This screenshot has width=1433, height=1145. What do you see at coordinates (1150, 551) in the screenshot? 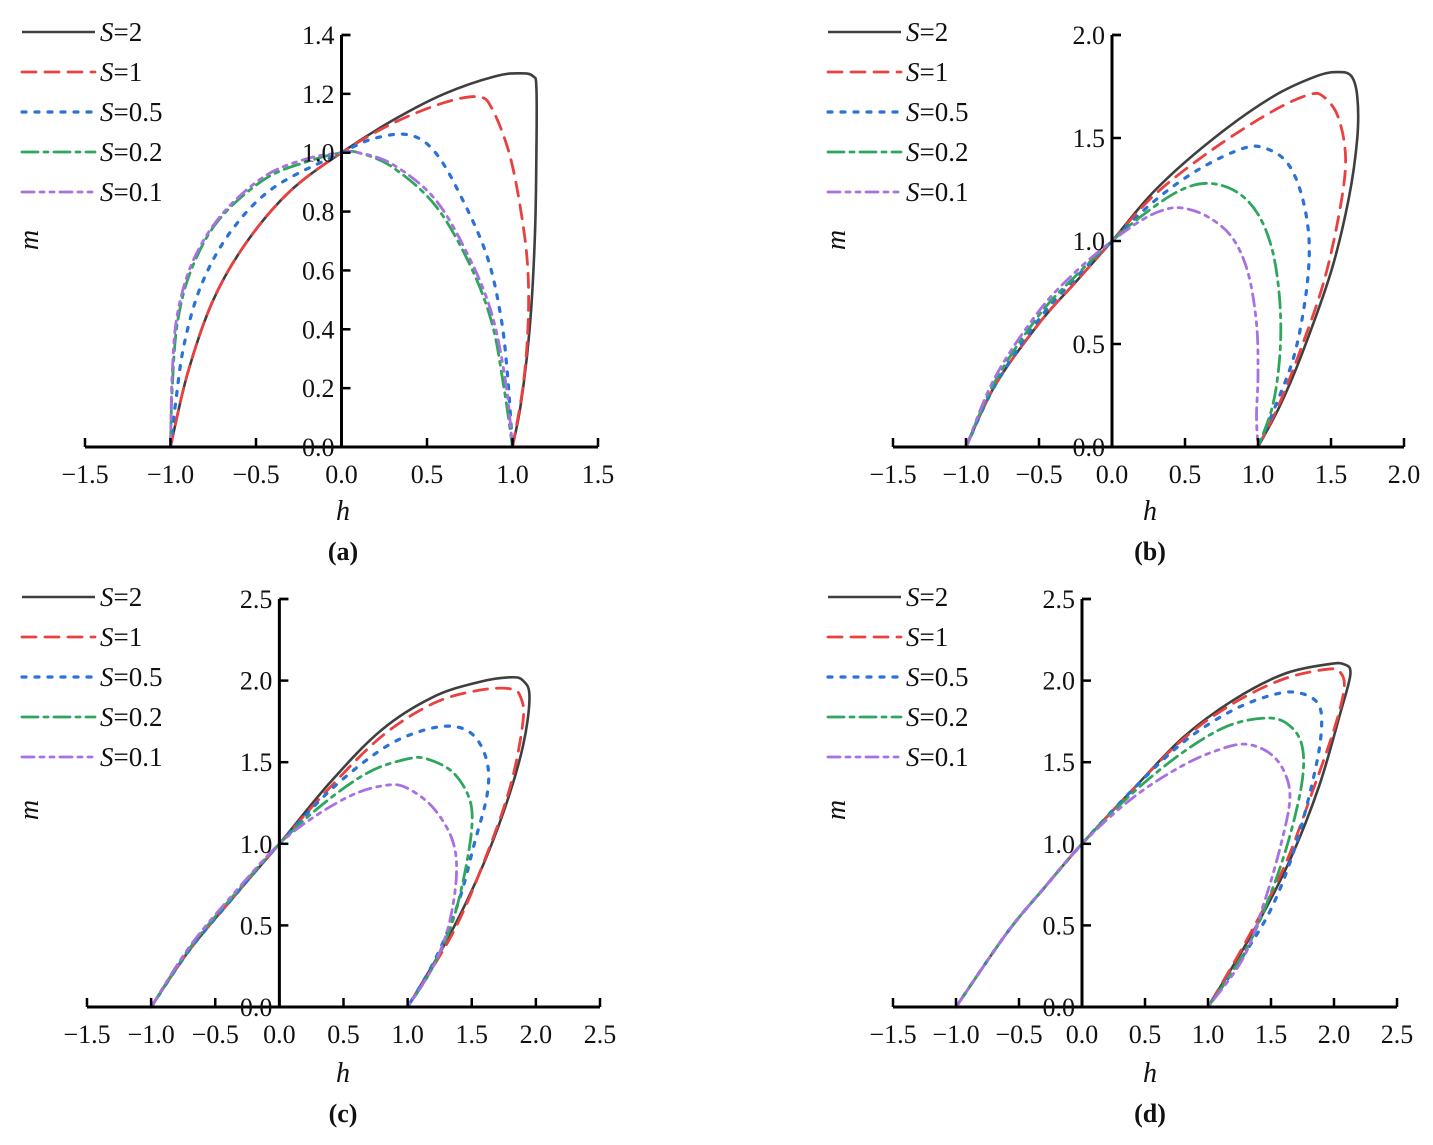
I see `panel-caption: (b)` at bounding box center [1150, 551].